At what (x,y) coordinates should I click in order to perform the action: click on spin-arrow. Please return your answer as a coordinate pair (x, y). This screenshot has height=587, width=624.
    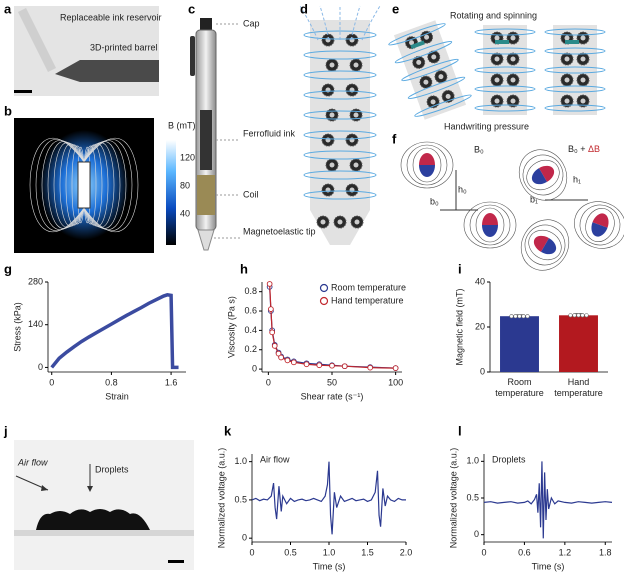
    Looking at the image, I should click on (417, 44).